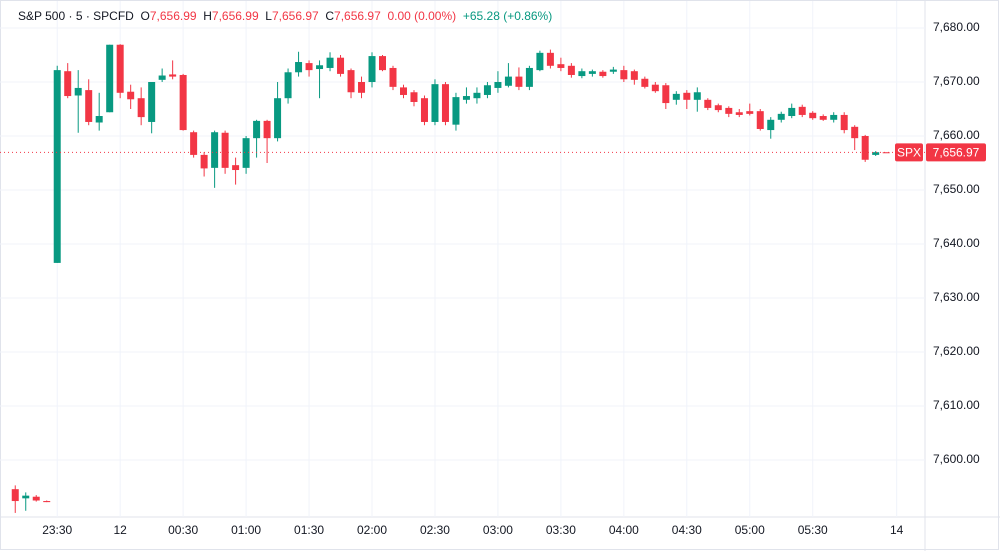  Describe the element at coordinates (235, 16) in the screenshot. I see `h-value: 7,656.99` at that location.